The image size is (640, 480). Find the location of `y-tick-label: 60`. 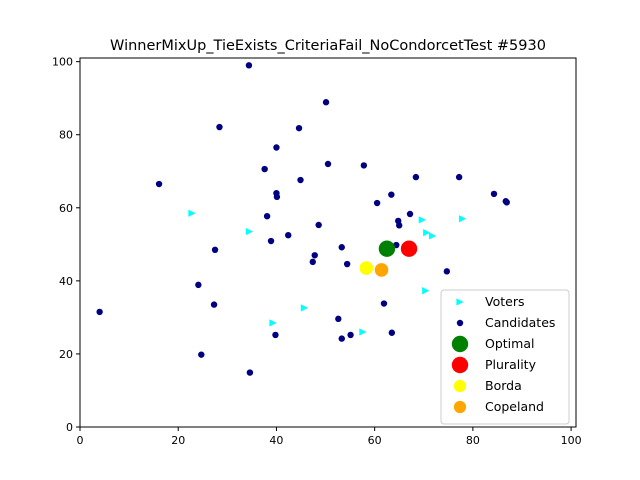

y-tick-label: 60 is located at coordinates (66, 208).